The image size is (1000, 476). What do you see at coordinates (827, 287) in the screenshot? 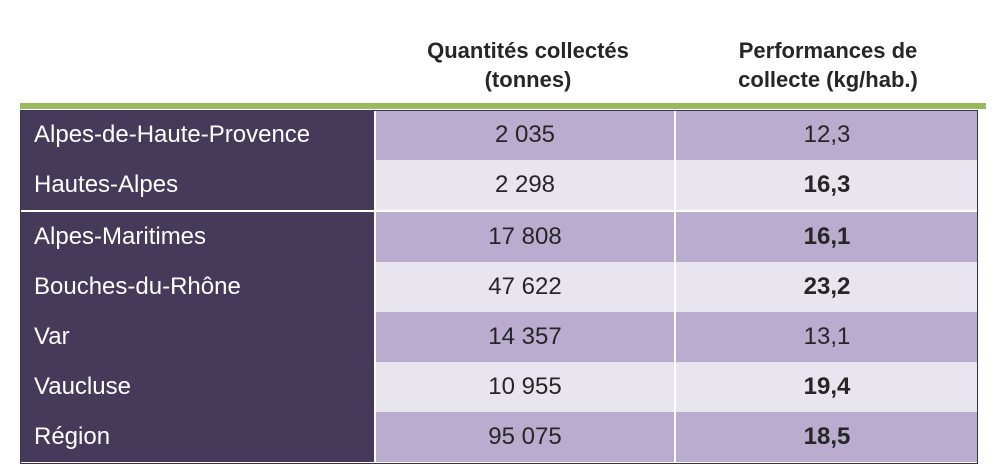
I see `performance-cell: 23,2` at bounding box center [827, 287].